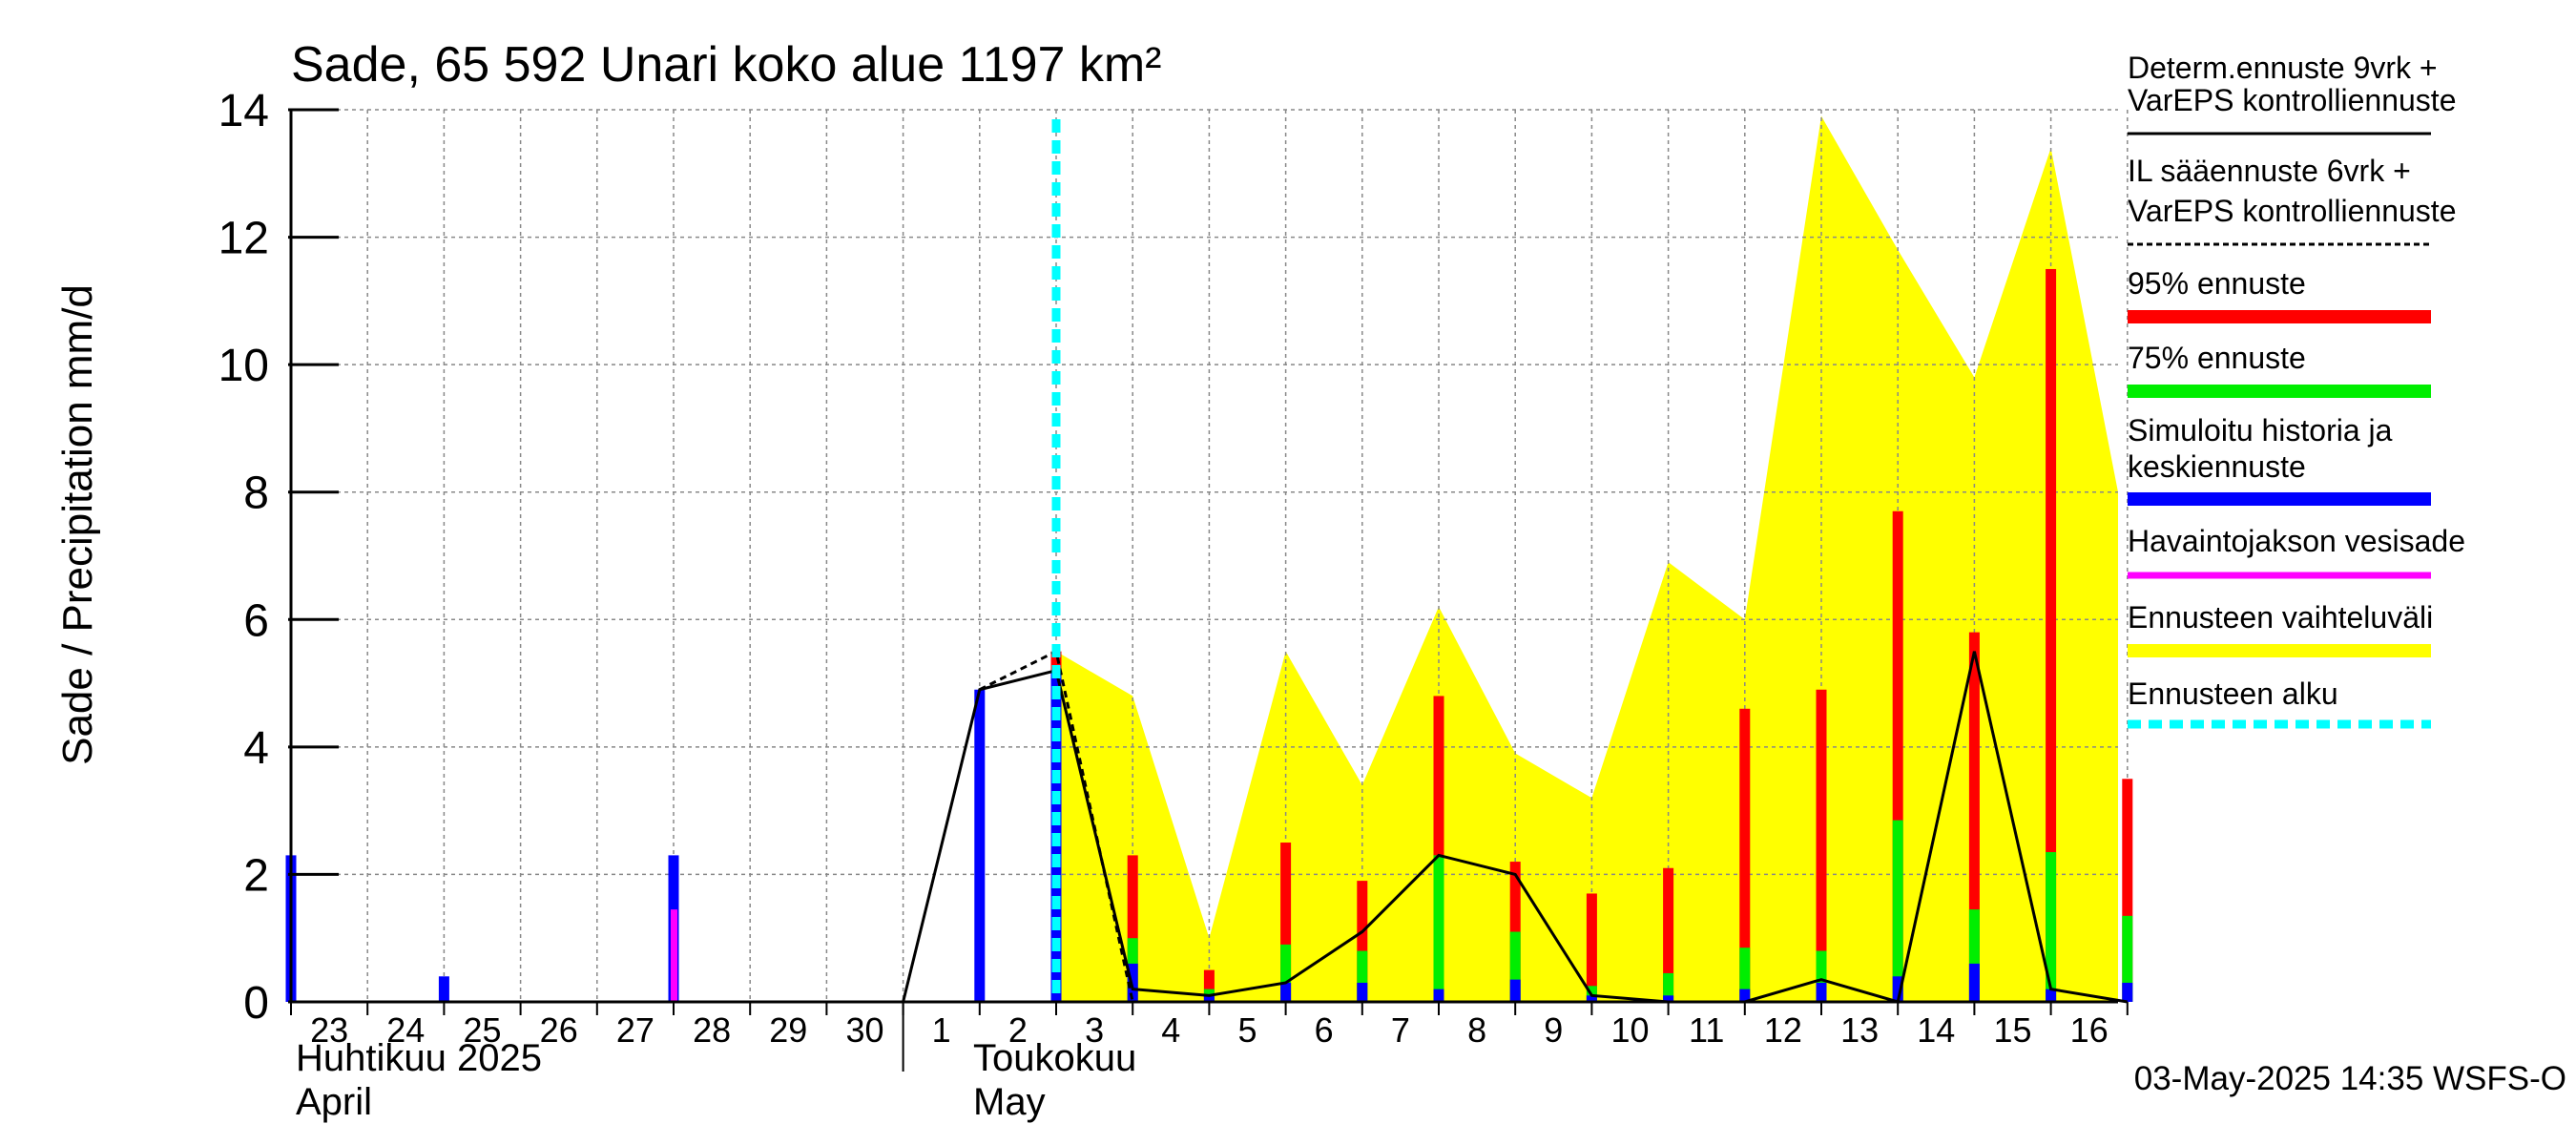  I want to click on month-label-en: May, so click(1009, 1102).